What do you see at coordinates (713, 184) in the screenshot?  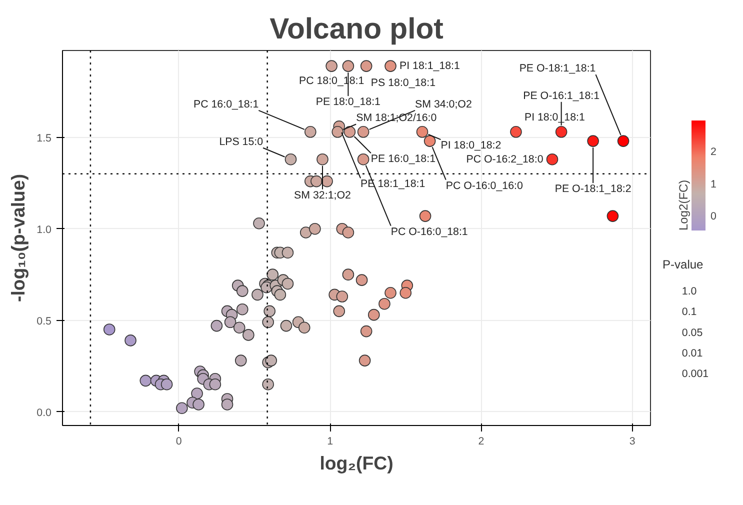 I see `color-bar-label: 1` at bounding box center [713, 184].